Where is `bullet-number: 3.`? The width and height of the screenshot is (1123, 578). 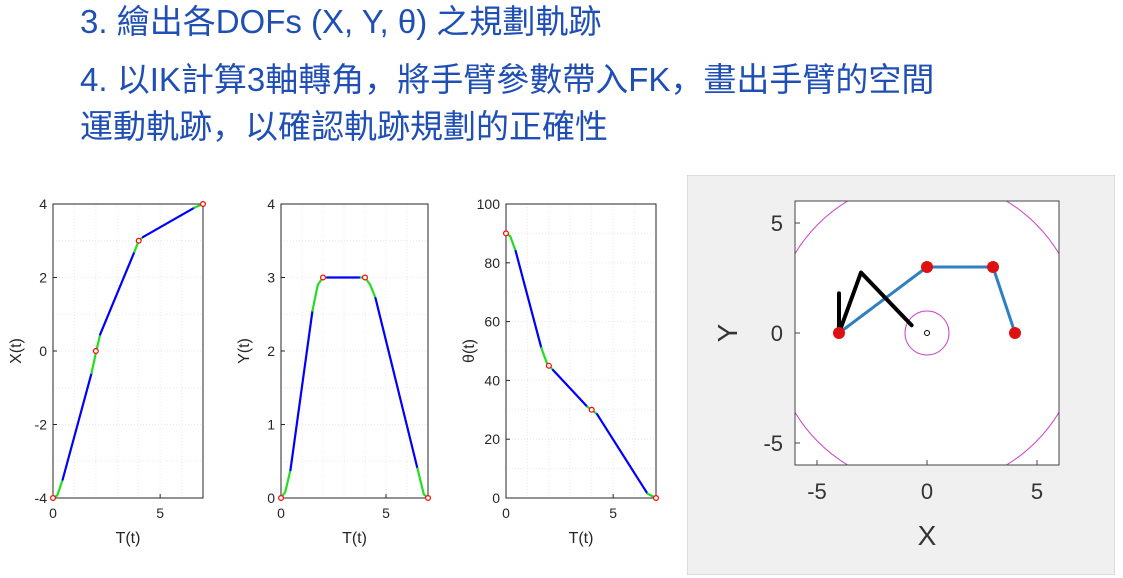
bullet-number: 3. is located at coordinates (94, 21).